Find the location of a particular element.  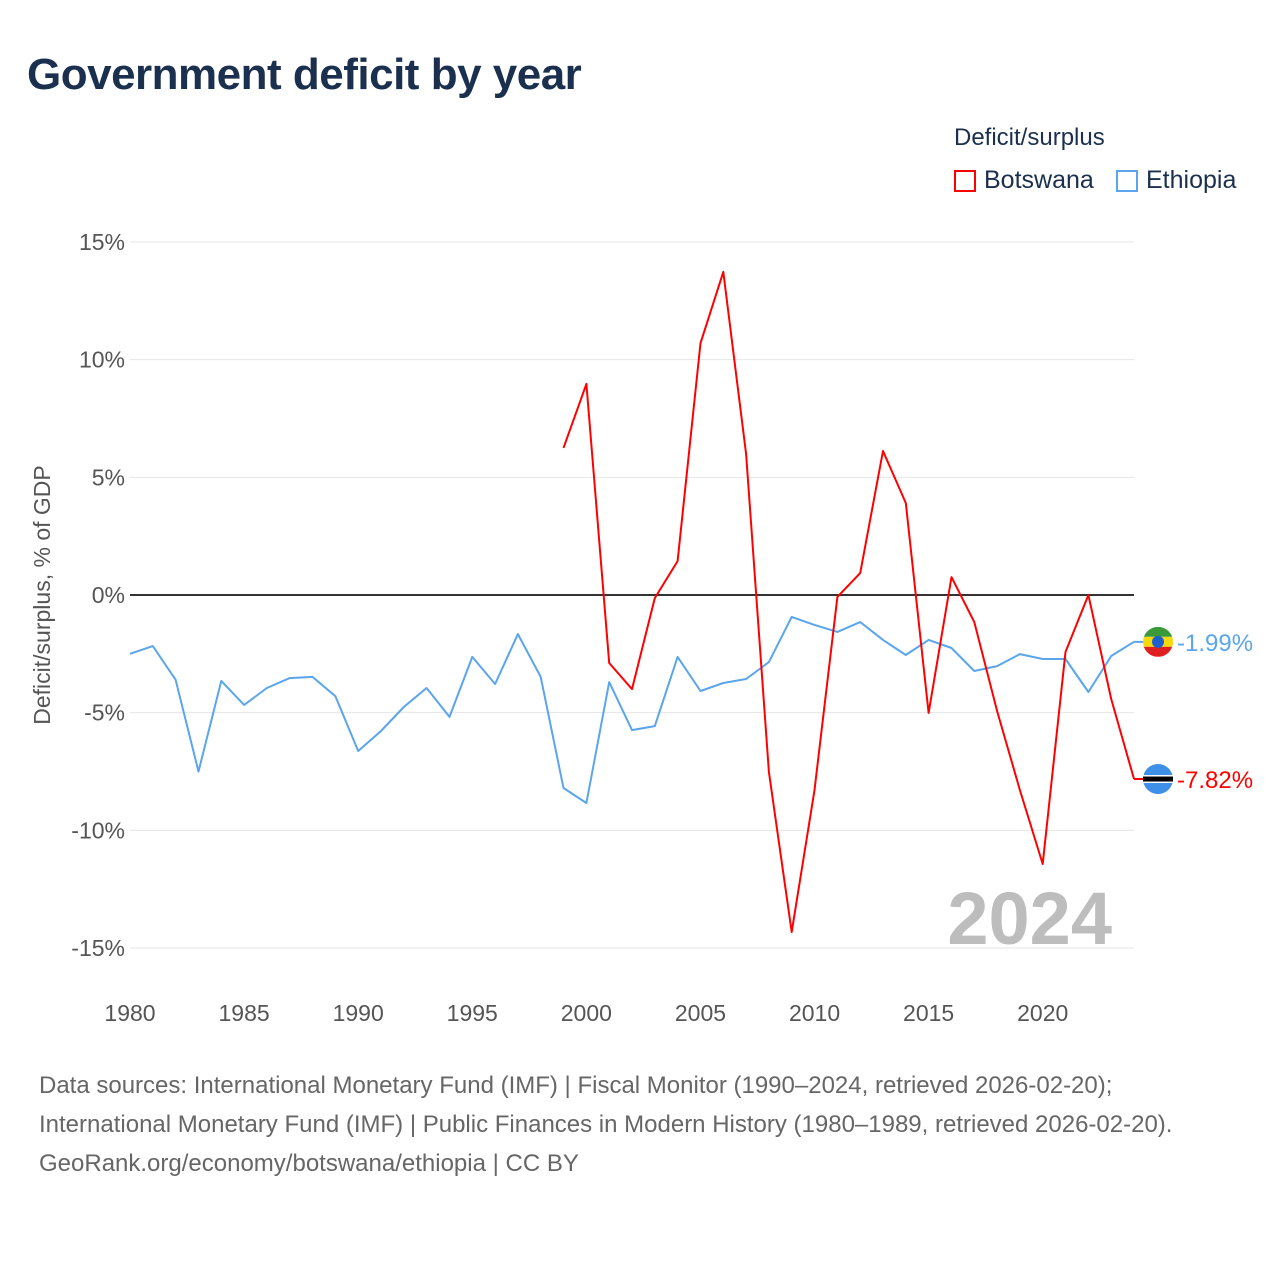

legend-title: Deficit/surplus is located at coordinates (1029, 137).